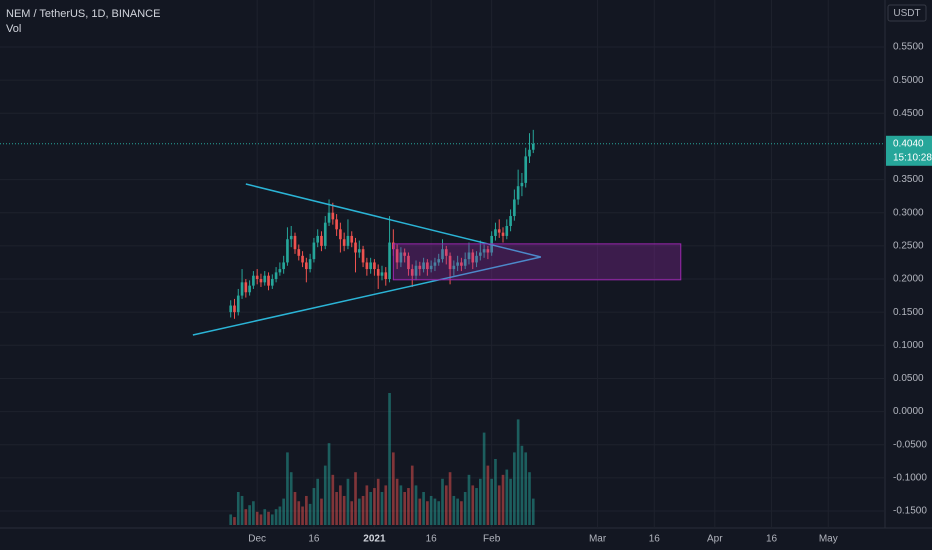 The width and height of the screenshot is (932, 550). Describe the element at coordinates (908, 179) in the screenshot. I see `y-tick-label: 0.3500` at that location.